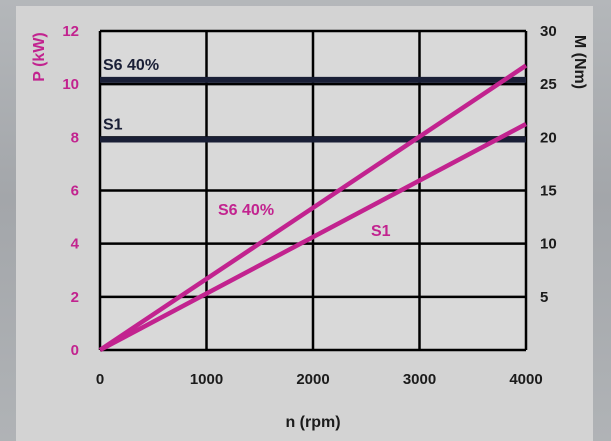 The image size is (611, 441). I want to click on right-axis-title: M (Nm), so click(579, 62).